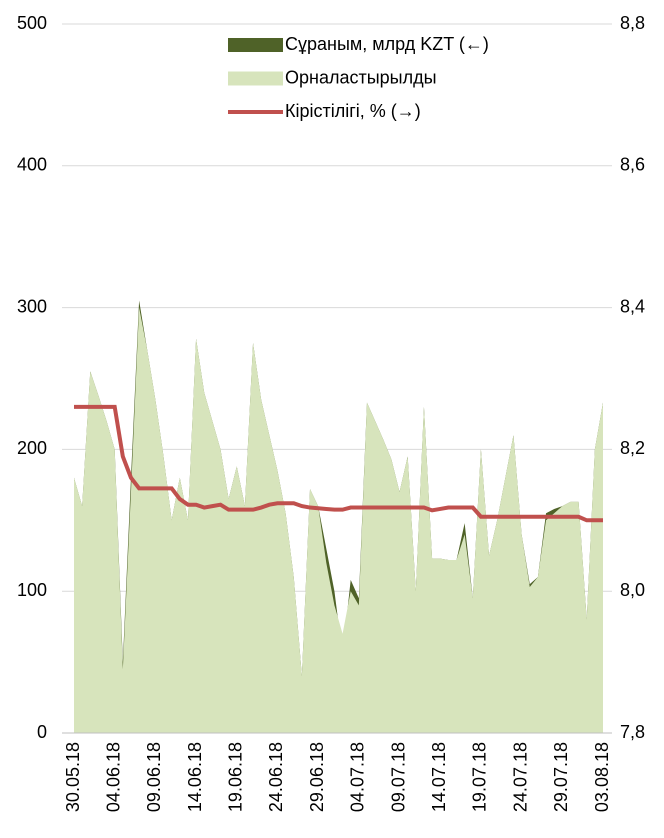 The height and width of the screenshot is (838, 664). Describe the element at coordinates (439, 777) in the screenshot. I see `x-tick-label: 14.07.18` at that location.